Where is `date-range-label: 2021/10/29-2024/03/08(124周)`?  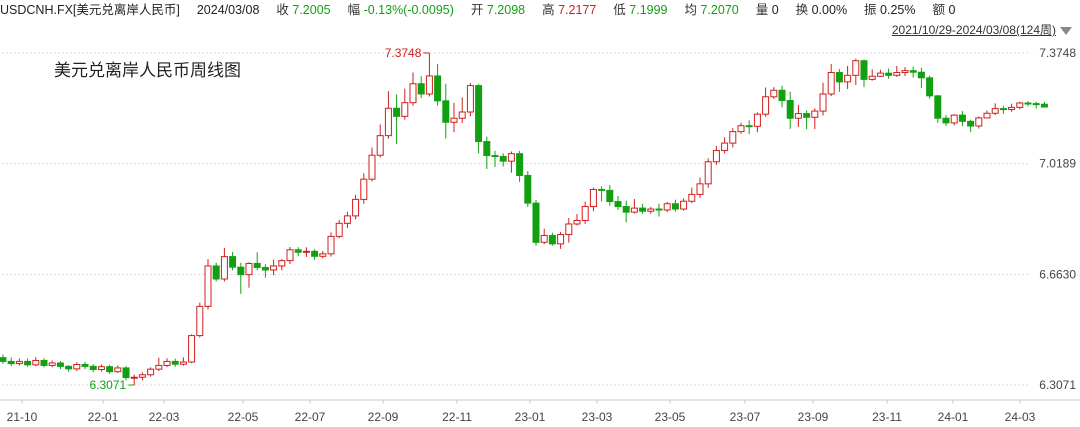
date-range-label: 2021/10/29-2024/03/08(124周) is located at coordinates (973, 30).